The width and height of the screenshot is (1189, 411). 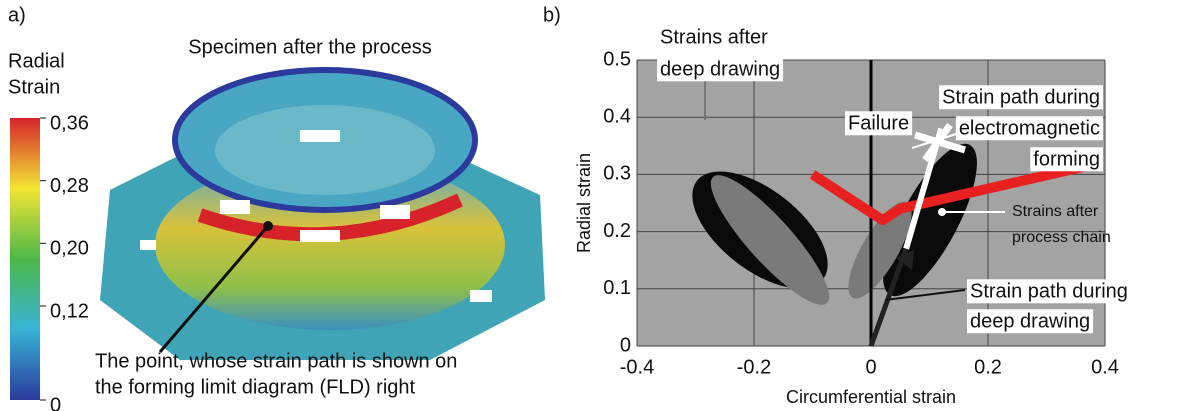 What do you see at coordinates (17, 15) in the screenshot?
I see `panel-label: a)` at bounding box center [17, 15].